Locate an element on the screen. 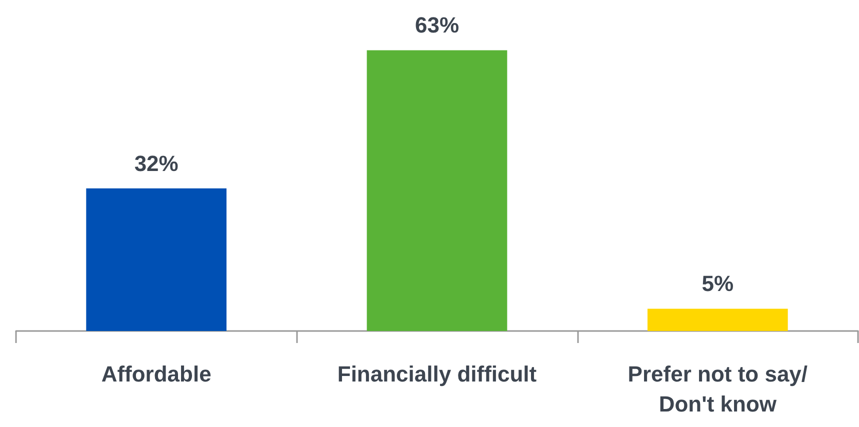 The height and width of the screenshot is (427, 859). data-label: 5% is located at coordinates (718, 283).